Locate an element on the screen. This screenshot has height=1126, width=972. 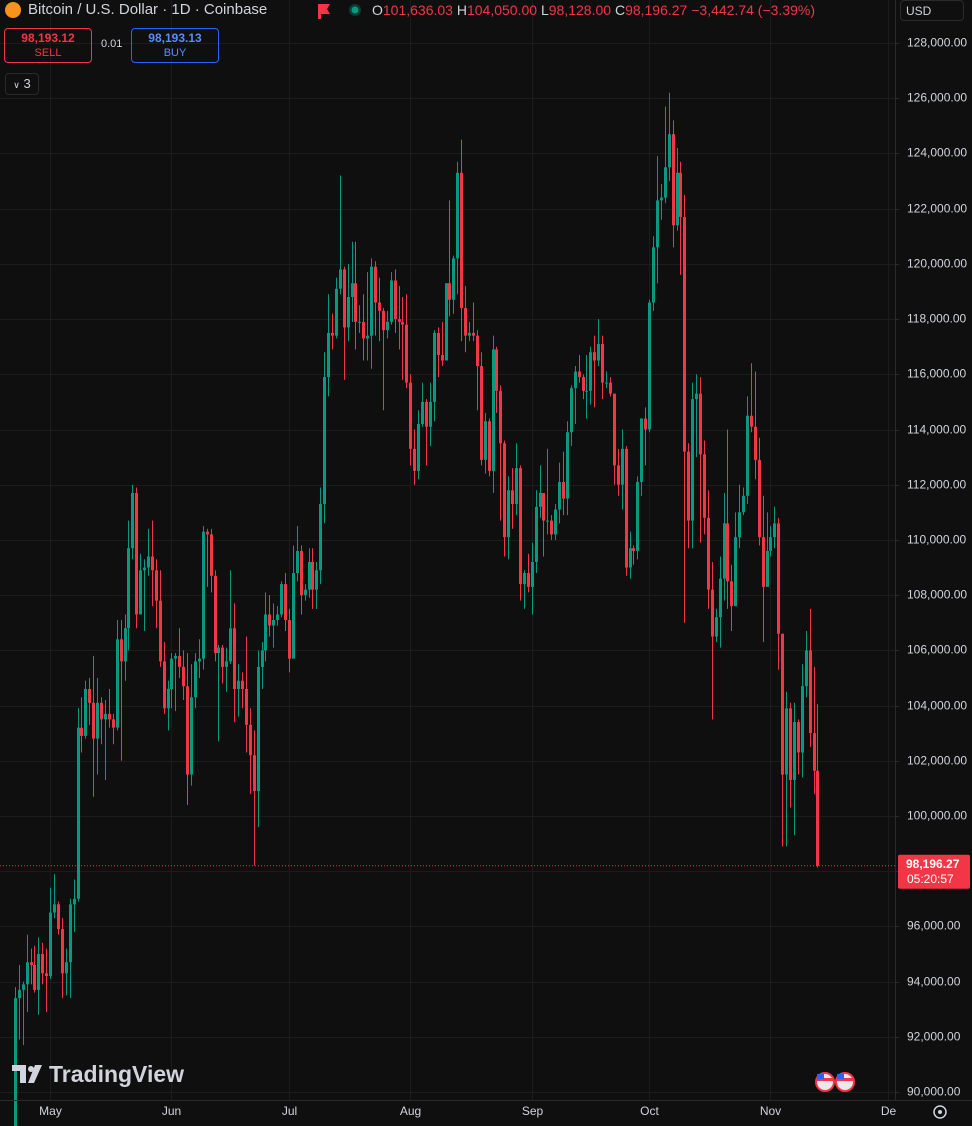
countdown-label: 05:20:57 is located at coordinates (930, 879).